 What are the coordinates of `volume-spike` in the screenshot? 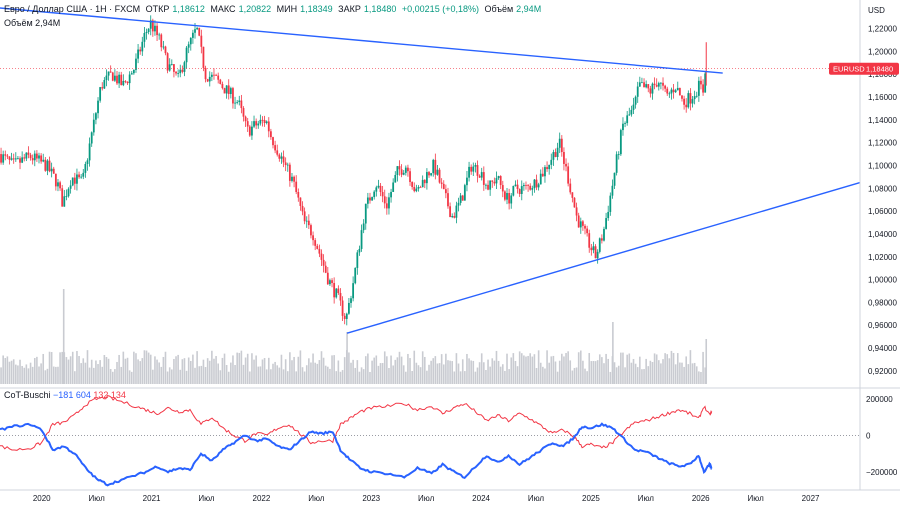 It's located at (613, 353).